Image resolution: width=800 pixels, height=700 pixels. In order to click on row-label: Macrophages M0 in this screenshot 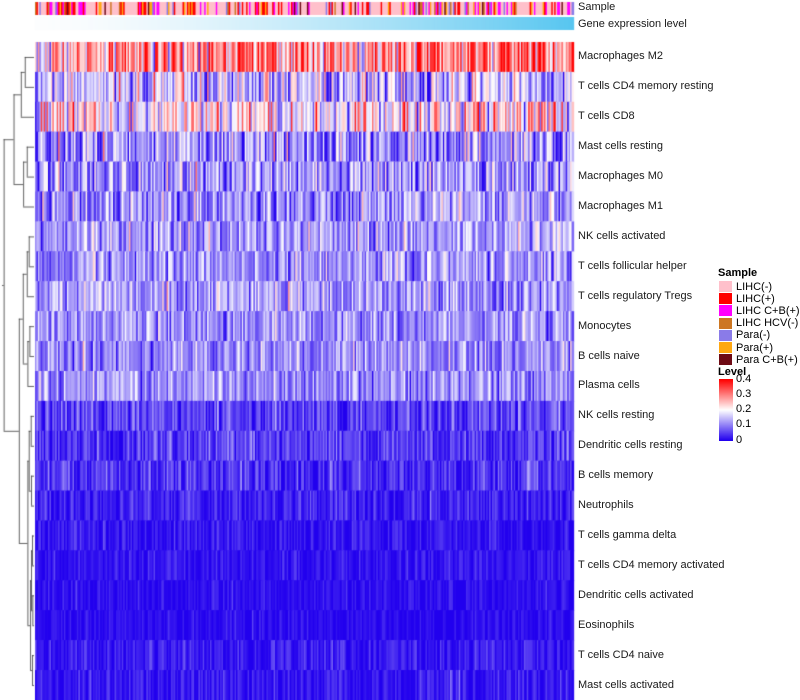, I will do `click(620, 176)`.